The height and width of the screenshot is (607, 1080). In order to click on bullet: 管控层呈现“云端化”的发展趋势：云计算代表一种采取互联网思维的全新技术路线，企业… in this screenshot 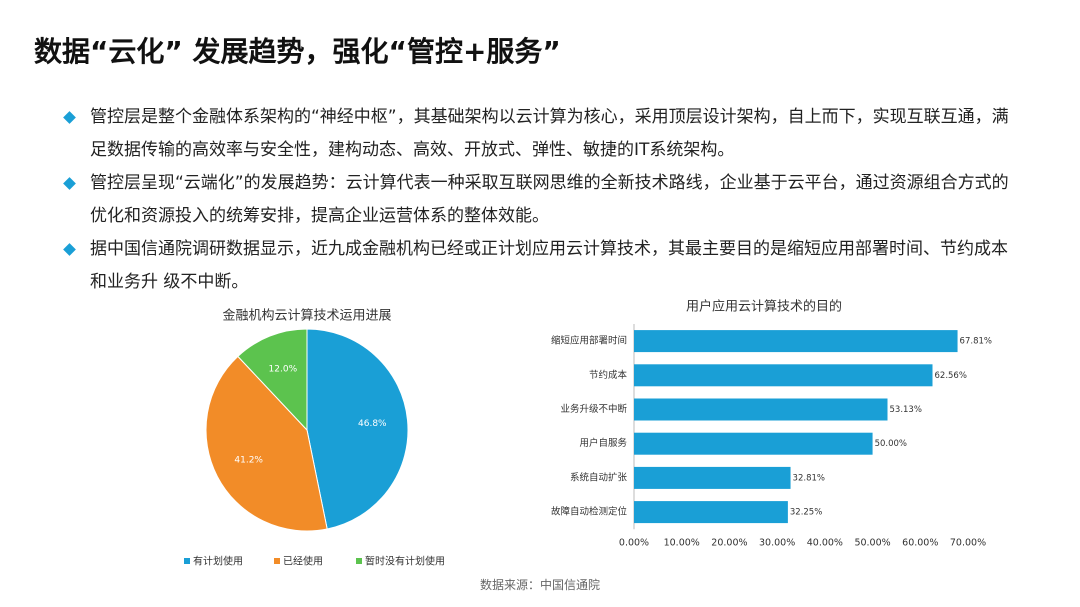, I will do `click(537, 200)`.